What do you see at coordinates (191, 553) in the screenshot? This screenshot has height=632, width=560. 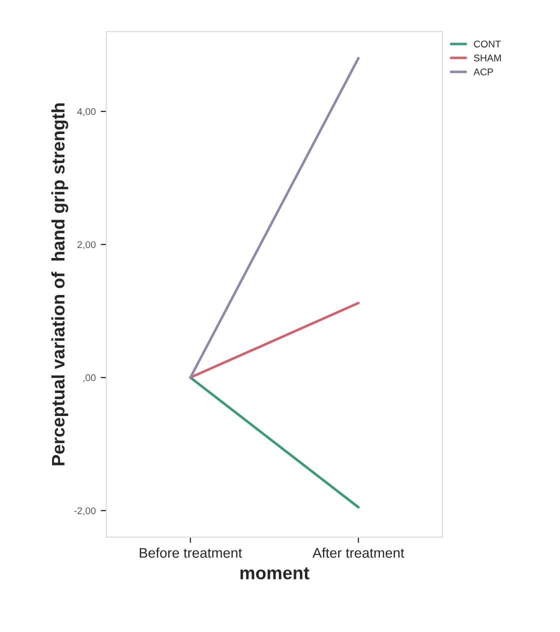 I see `x-tick-label: Before treatment` at bounding box center [191, 553].